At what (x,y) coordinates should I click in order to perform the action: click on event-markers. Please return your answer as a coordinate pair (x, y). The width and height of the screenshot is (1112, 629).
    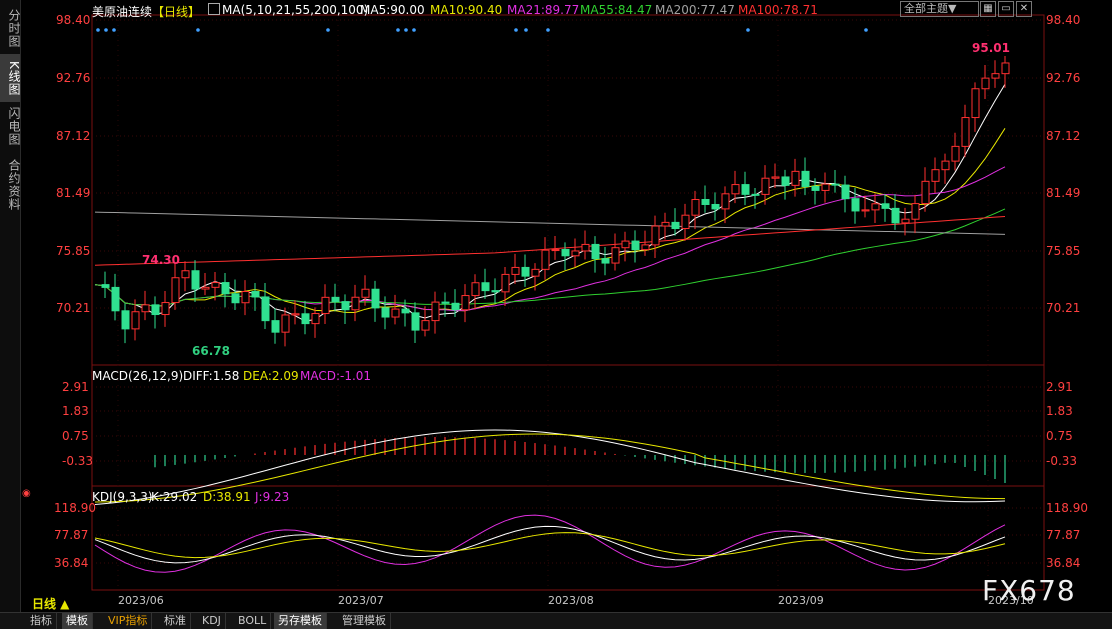
    Looking at the image, I should click on (482, 30).